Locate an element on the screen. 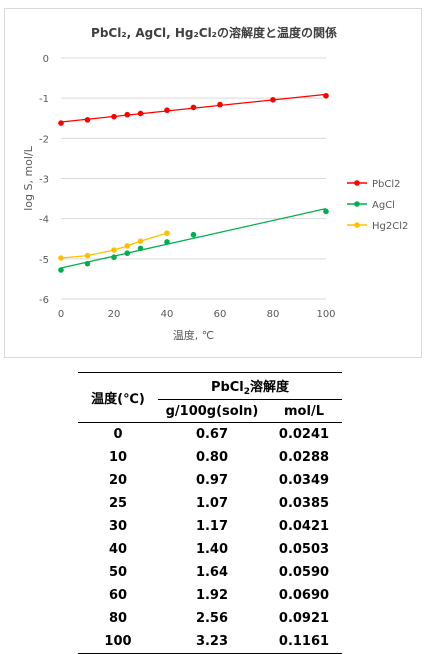 This screenshot has width=434, height=654. header-group-pre: PbCl is located at coordinates (227, 387).